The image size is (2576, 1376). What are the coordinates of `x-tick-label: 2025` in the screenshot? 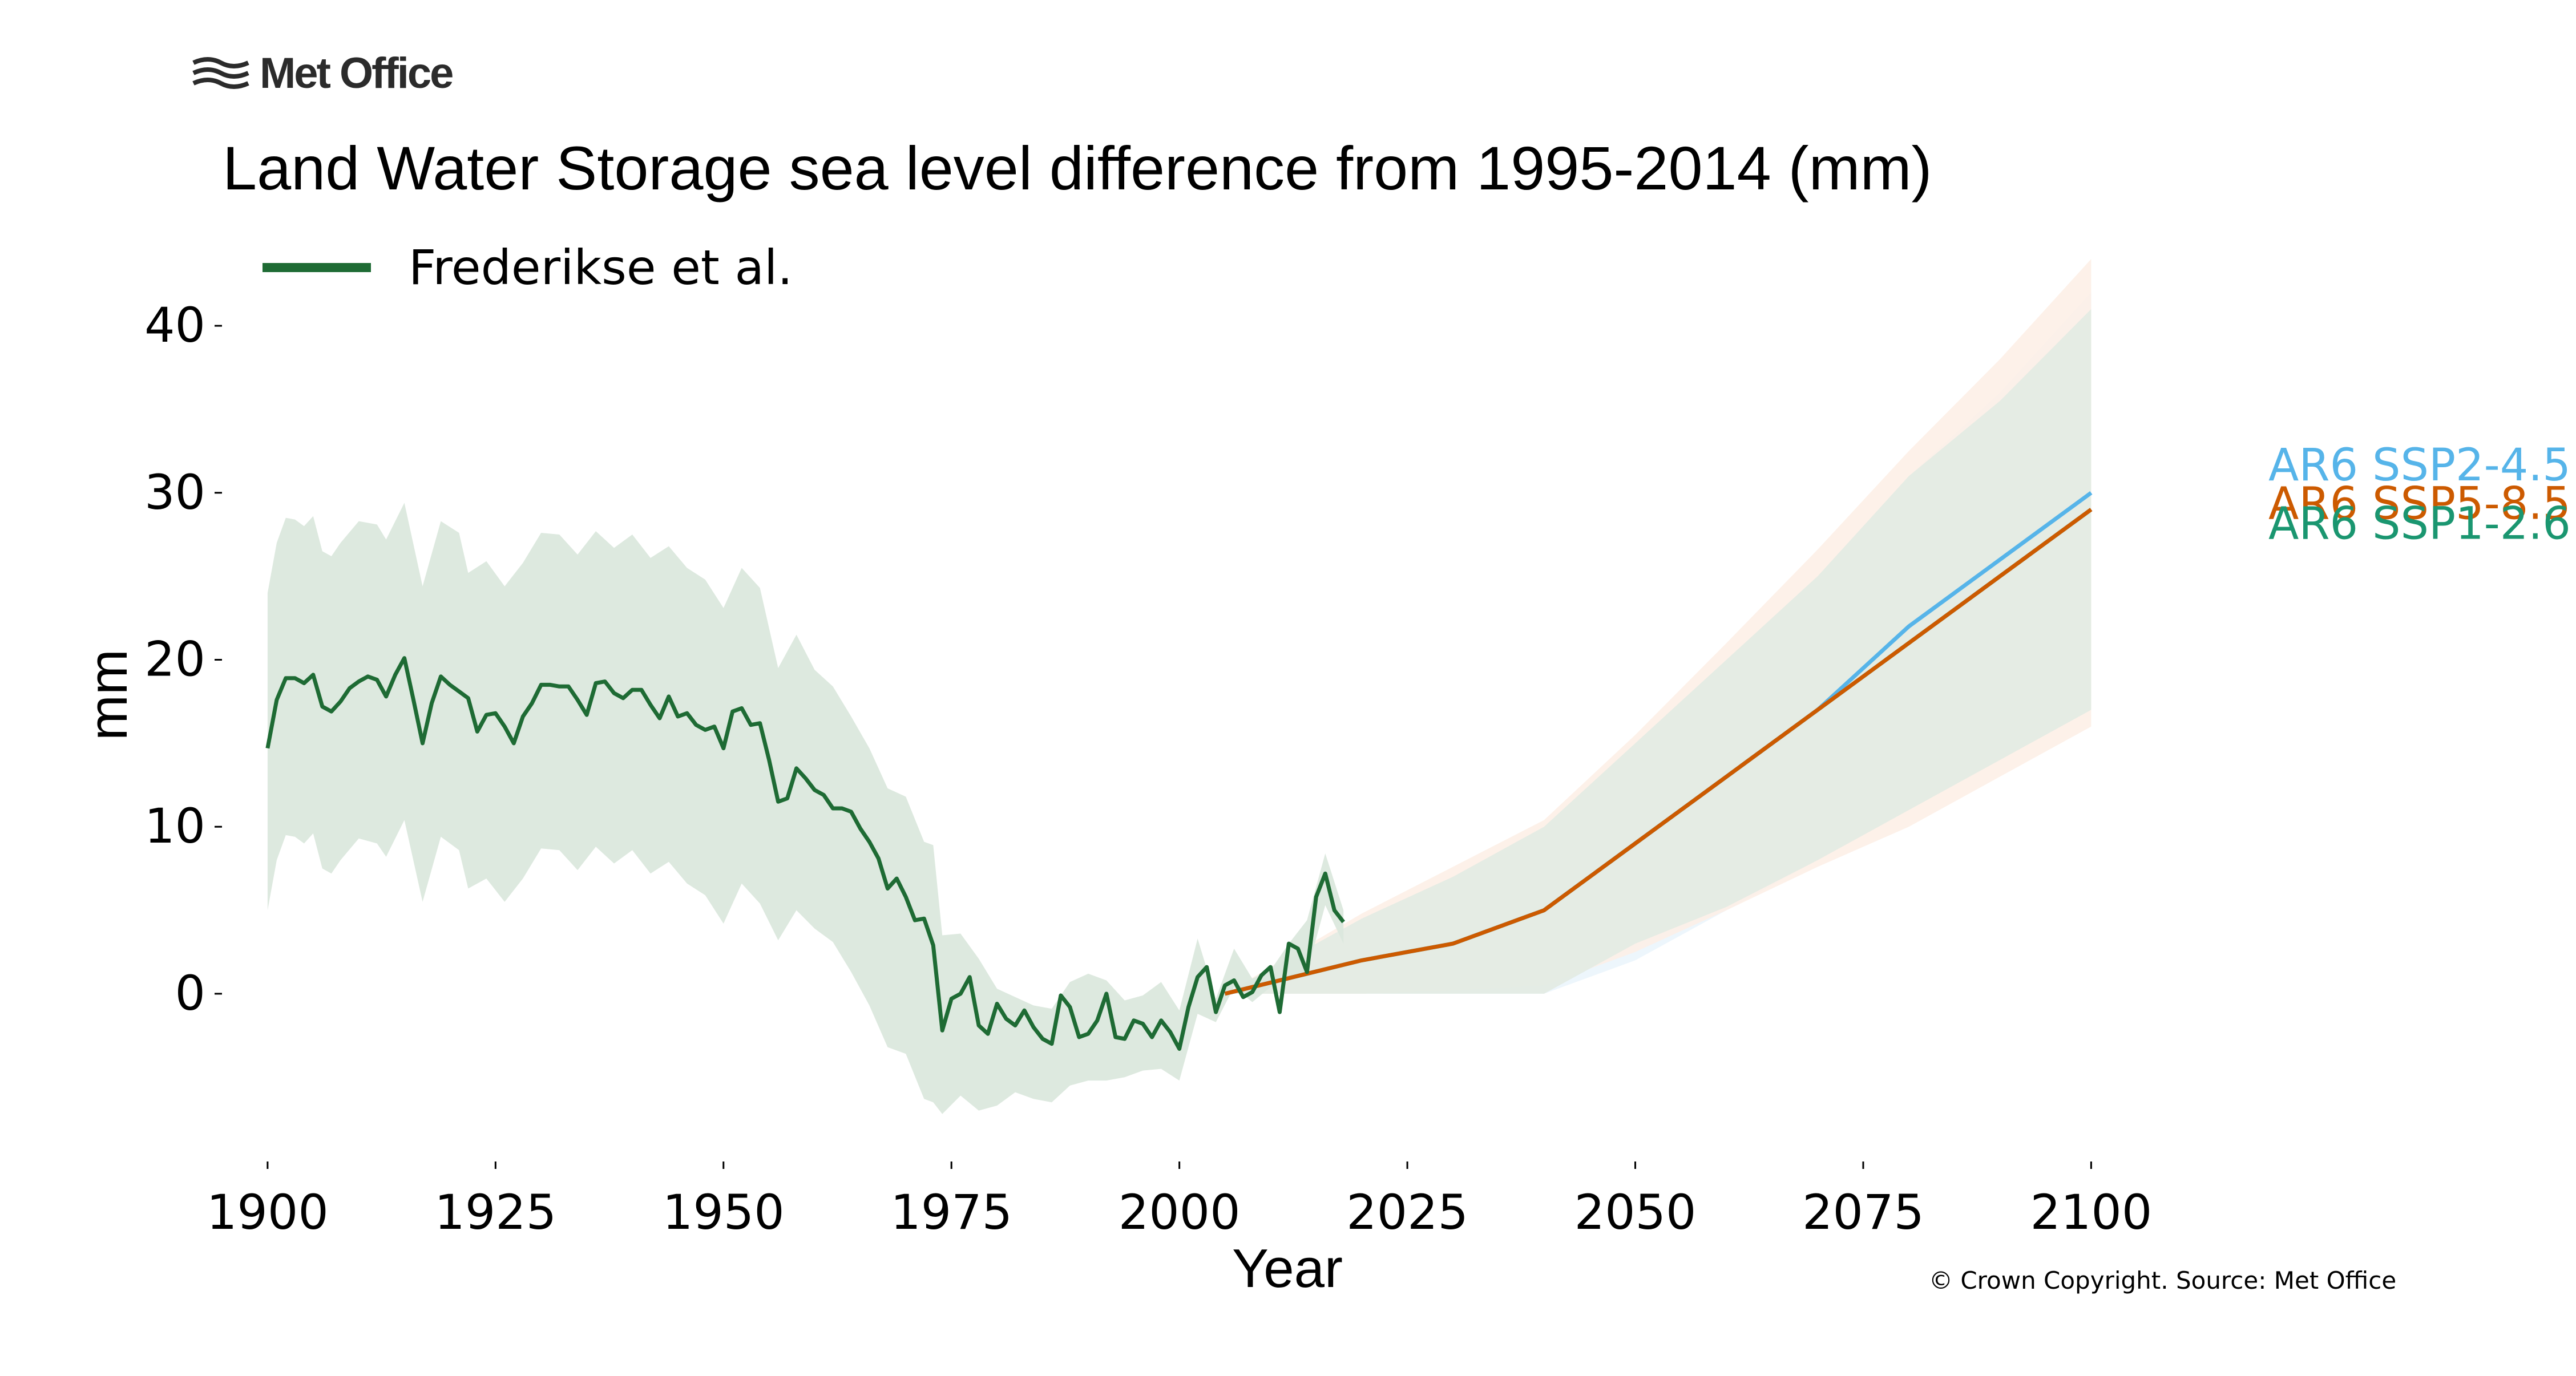 It's located at (1407, 1212).